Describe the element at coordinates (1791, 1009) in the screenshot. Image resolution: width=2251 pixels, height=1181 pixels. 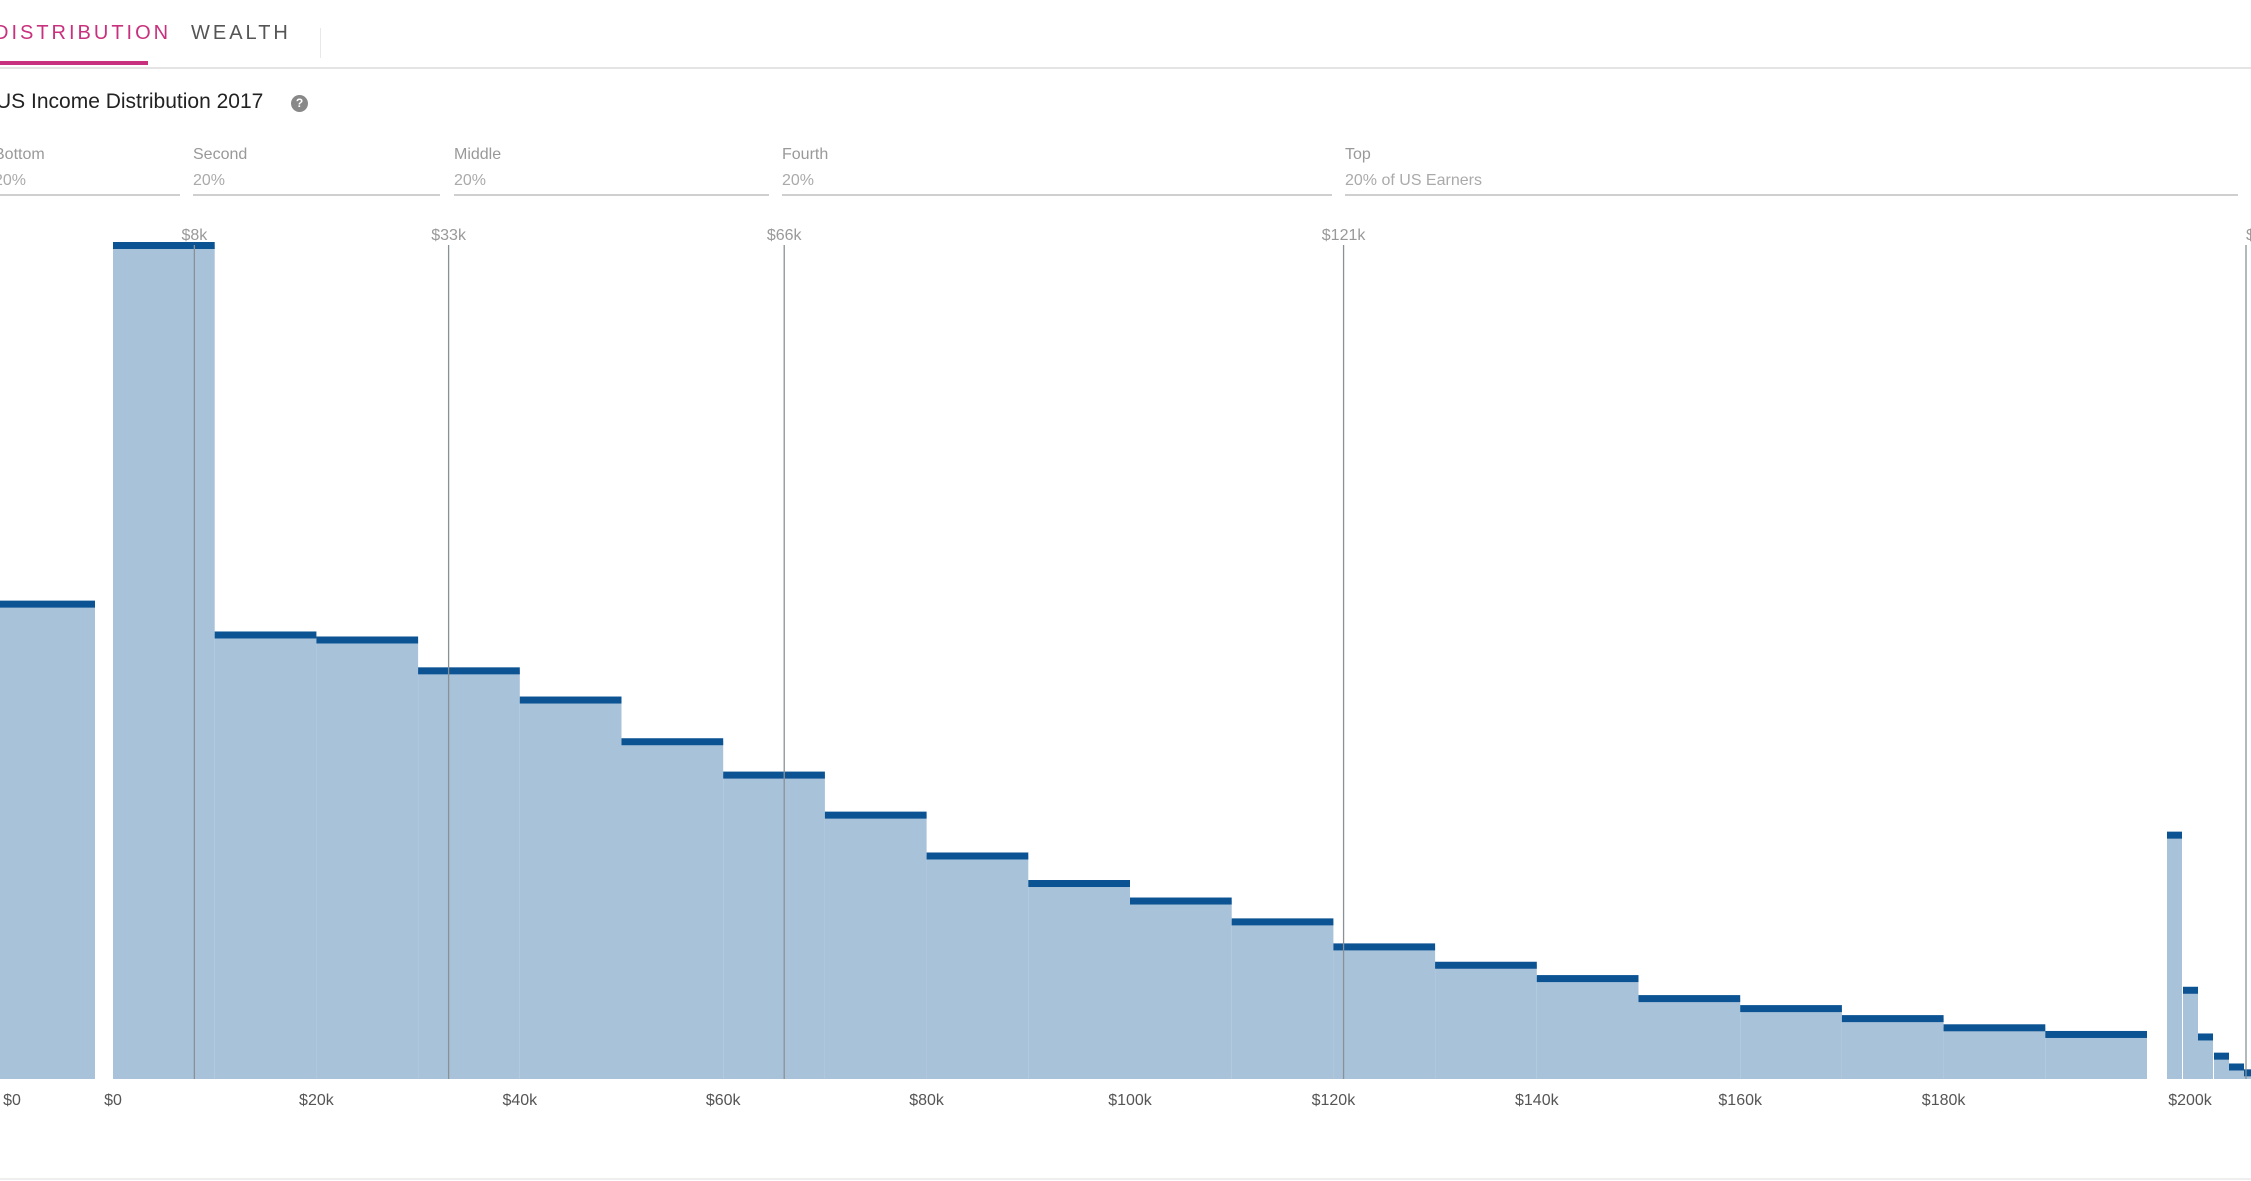
I see `bar-bin-16-cap` at that location.